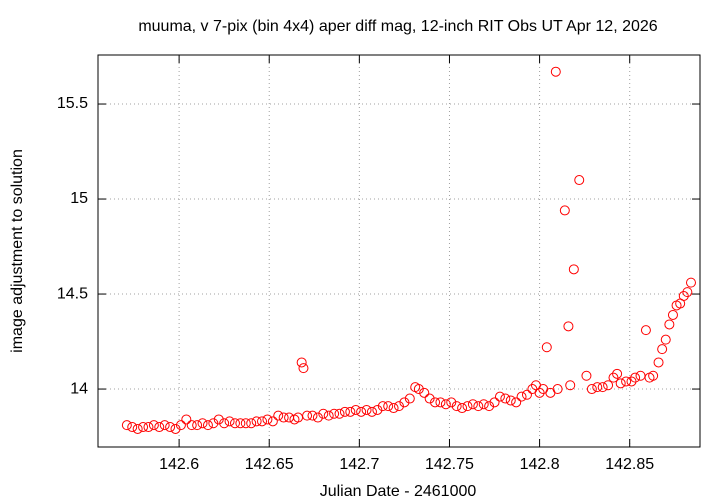 The height and width of the screenshot is (504, 720). Describe the element at coordinates (17, 251) in the screenshot. I see `y-axis-label: image adjustment to solution` at that location.